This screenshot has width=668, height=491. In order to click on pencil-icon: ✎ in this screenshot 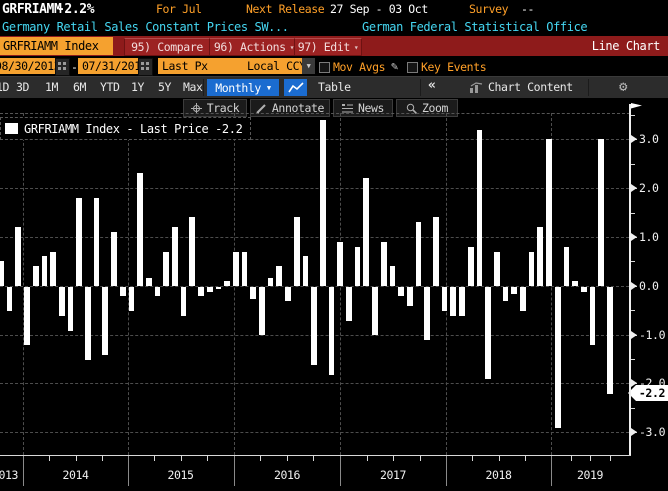, I will do `click(394, 66)`.